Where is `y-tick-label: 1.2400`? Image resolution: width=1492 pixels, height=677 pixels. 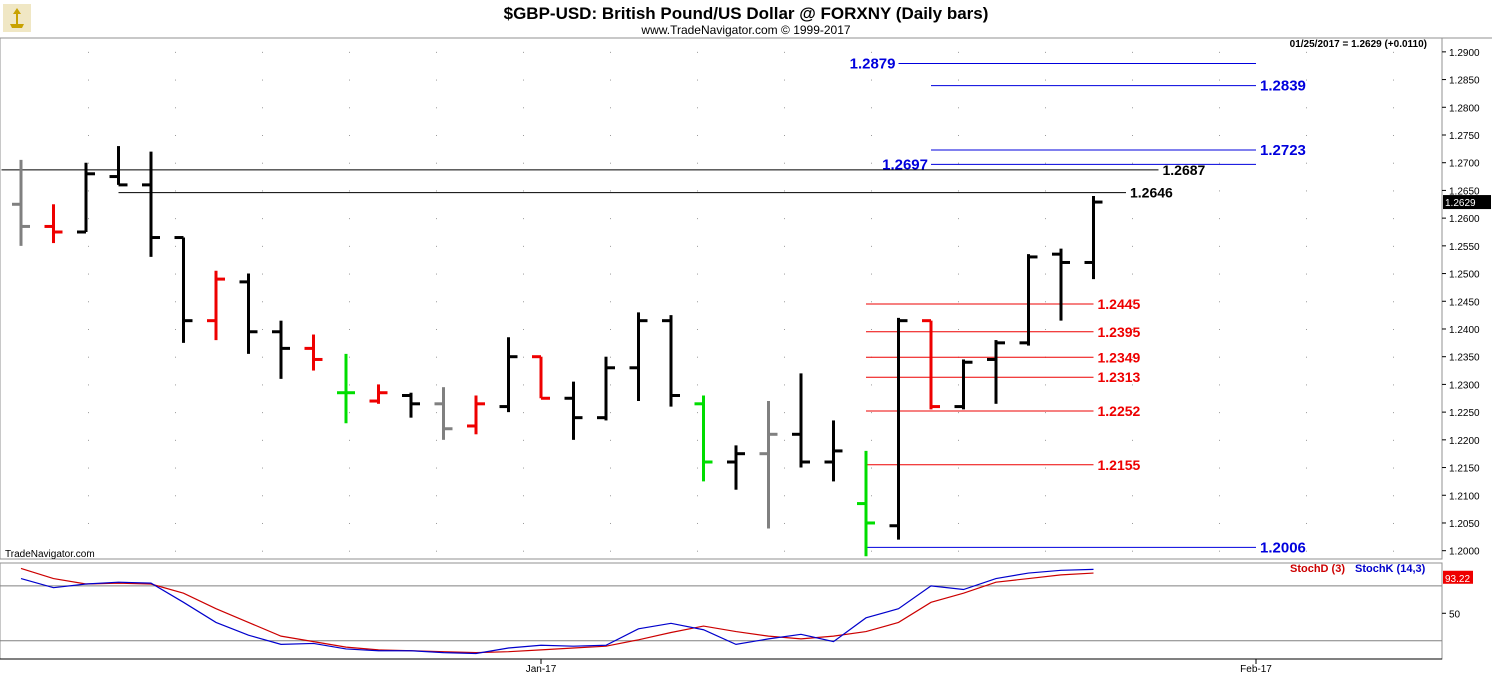
y-tick-label: 1.2400 is located at coordinates (1464, 330).